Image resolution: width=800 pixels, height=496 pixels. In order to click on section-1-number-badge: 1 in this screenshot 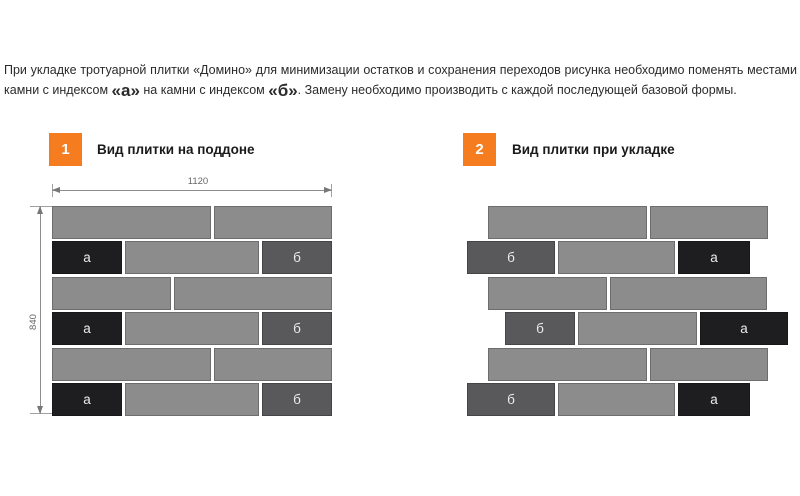, I will do `click(65, 149)`.